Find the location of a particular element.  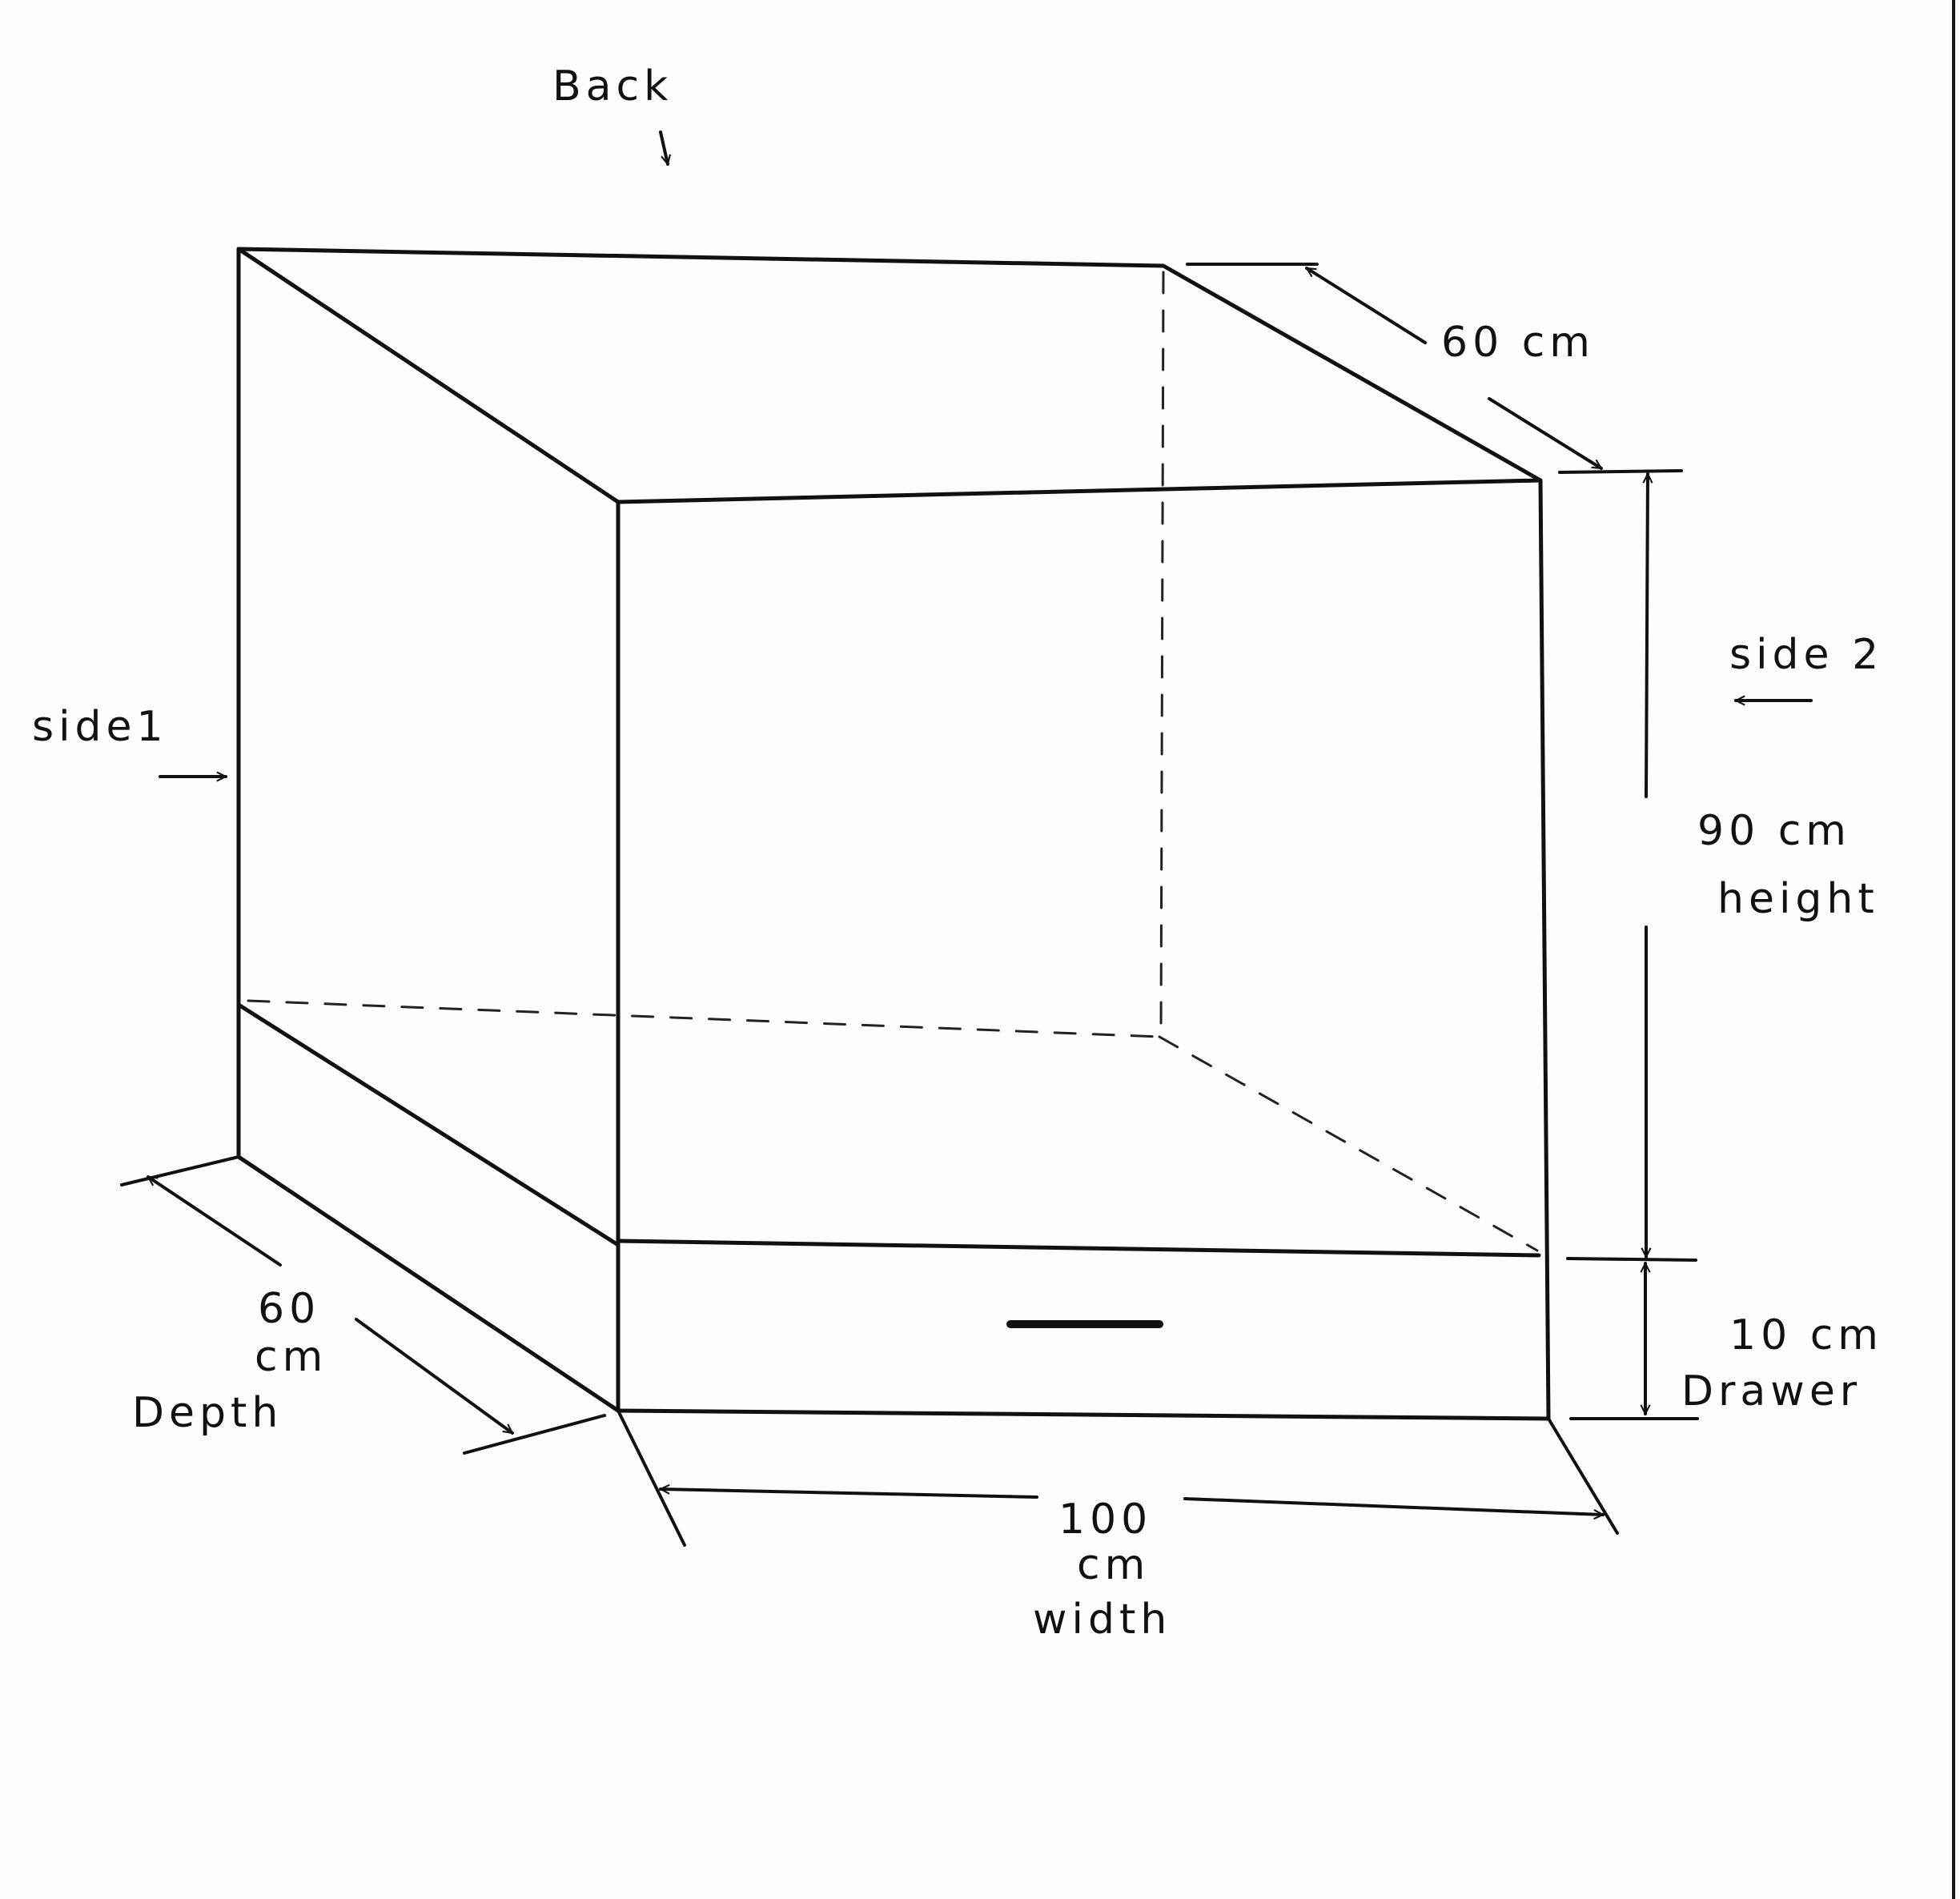

hidden-back-vertical-edge is located at coordinates (1162, 654).